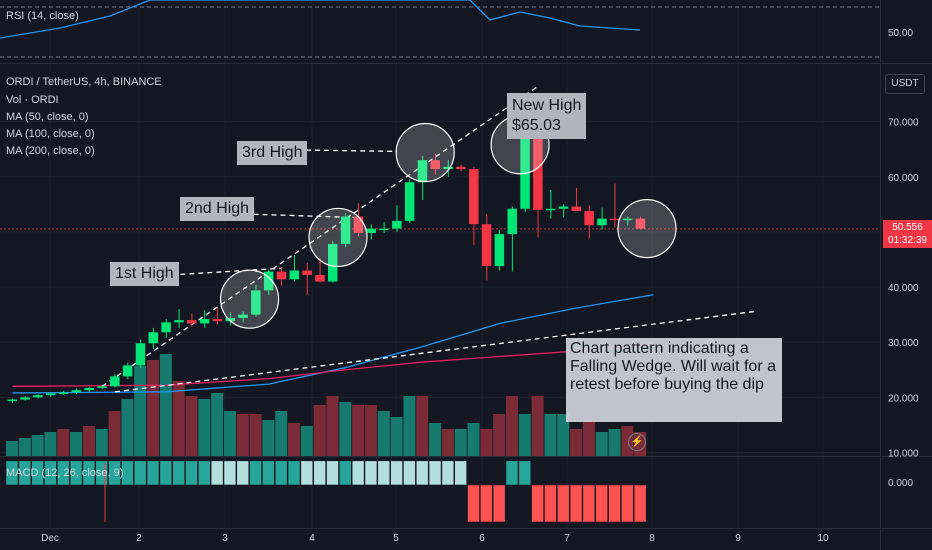 The height and width of the screenshot is (550, 932). What do you see at coordinates (225, 538) in the screenshot?
I see `time-tick-label: 3` at bounding box center [225, 538].